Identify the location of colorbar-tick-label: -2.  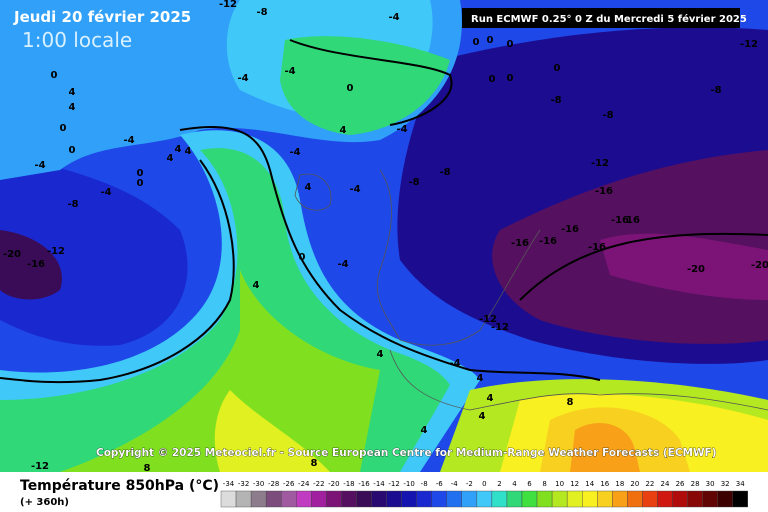
(469, 484).